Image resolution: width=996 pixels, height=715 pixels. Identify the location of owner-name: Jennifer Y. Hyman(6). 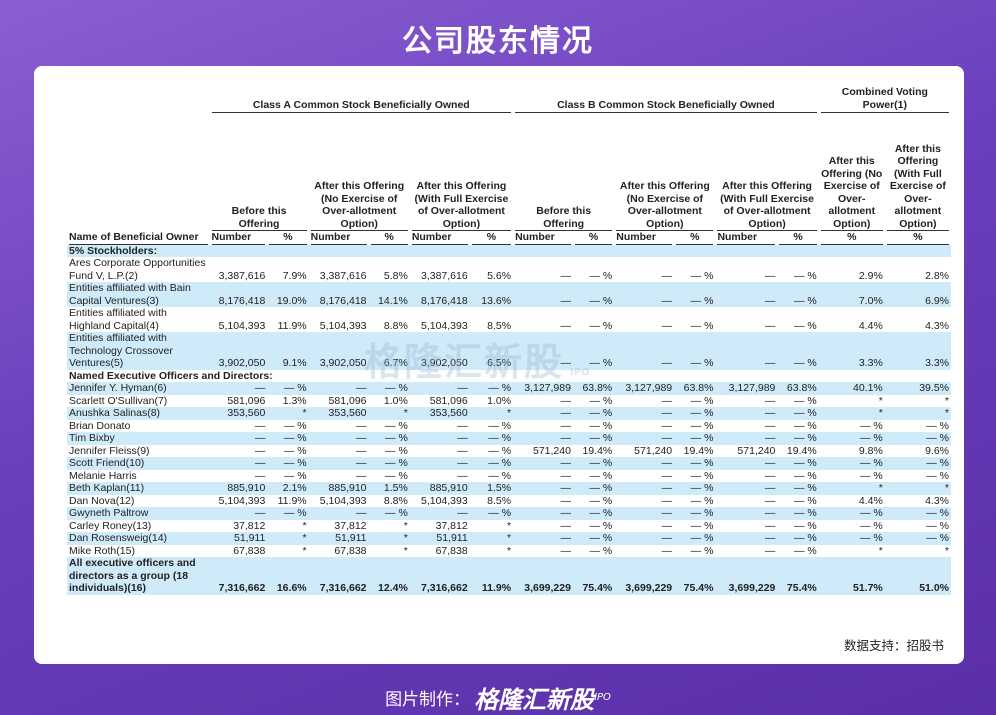
(138, 388).